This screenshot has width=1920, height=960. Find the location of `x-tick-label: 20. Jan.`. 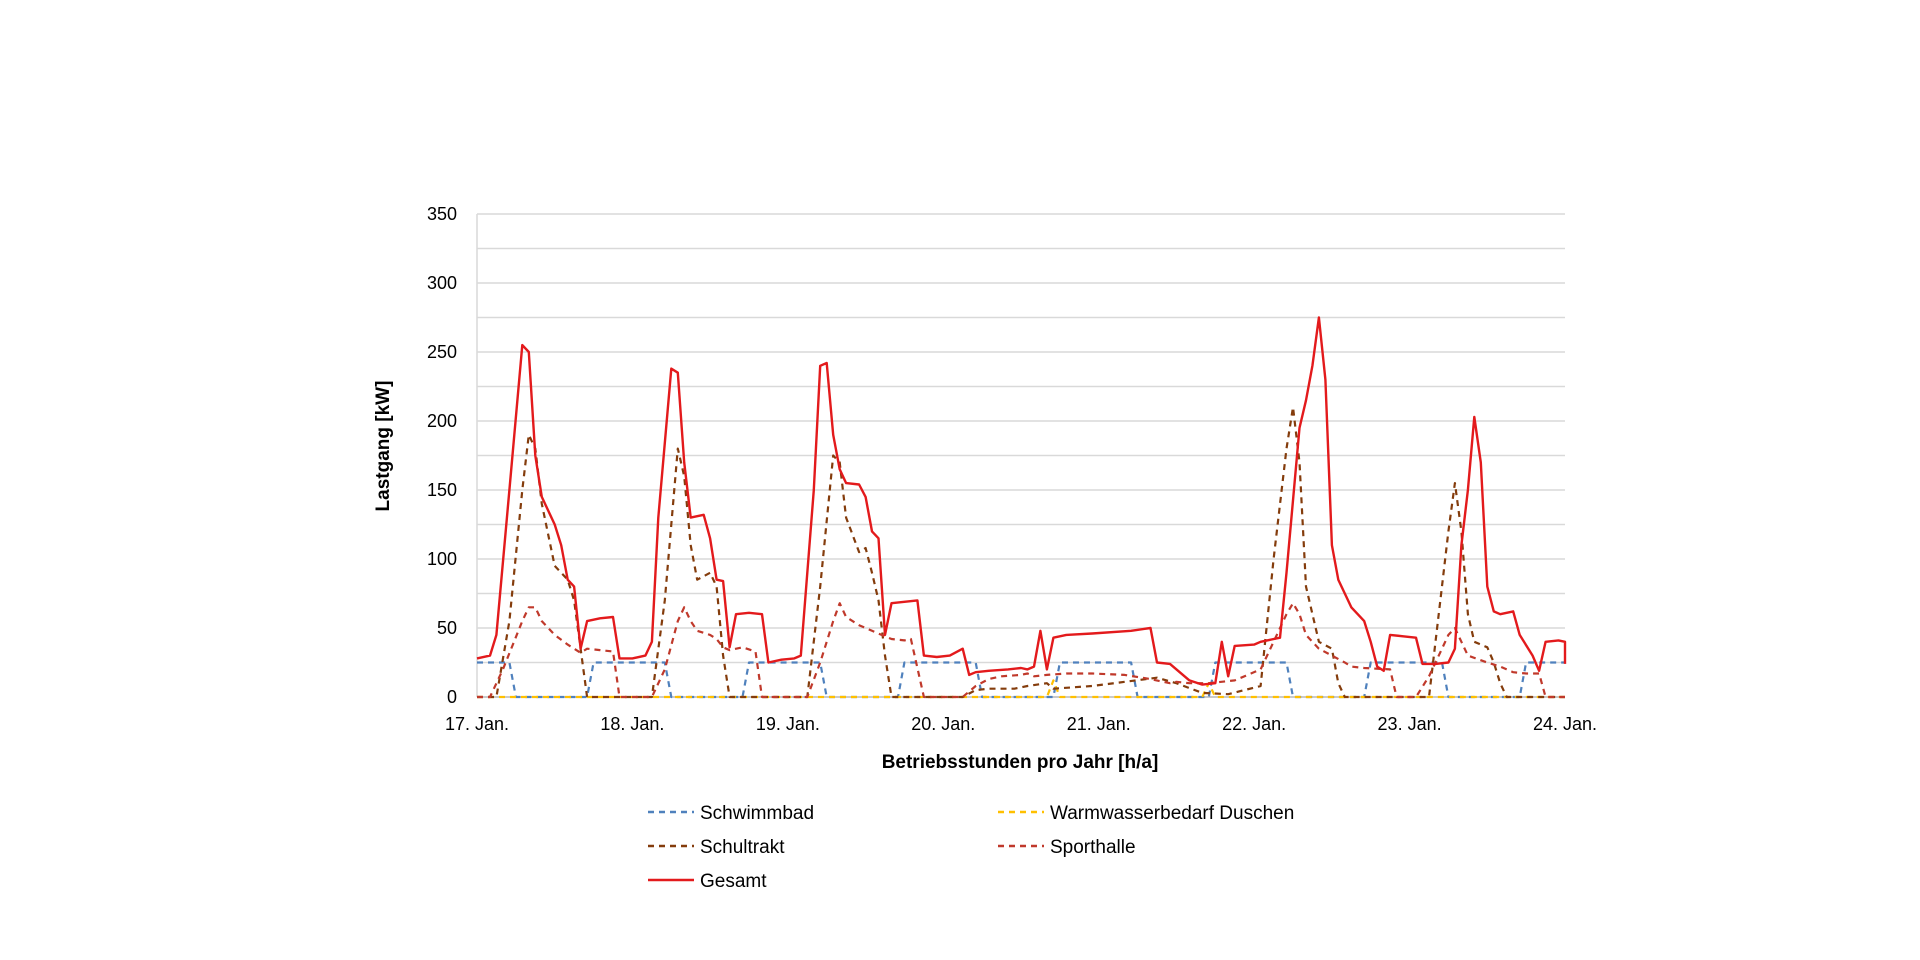

x-tick-label: 20. Jan. is located at coordinates (943, 724).